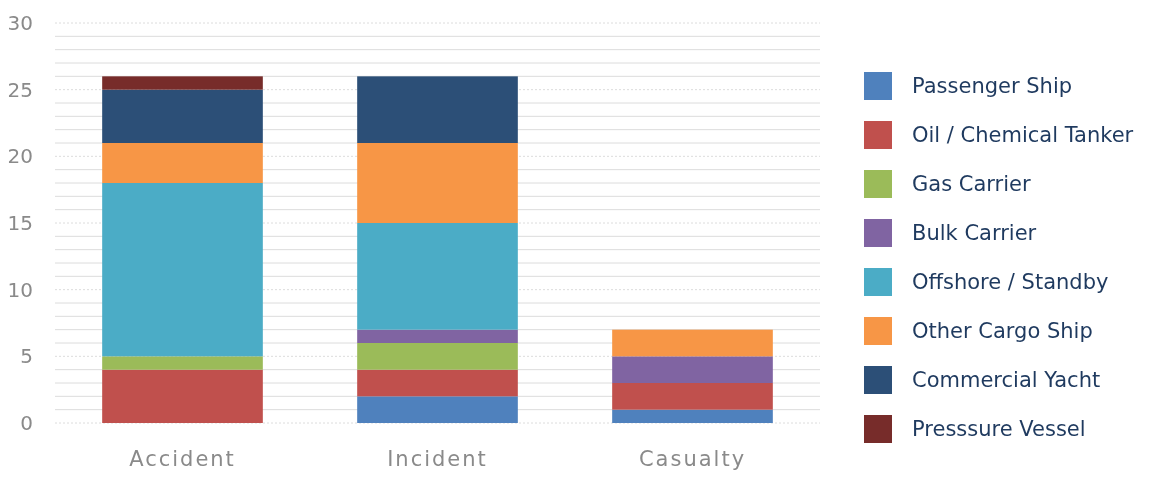 The image size is (1149, 477). What do you see at coordinates (20, 156) in the screenshot?
I see `y-tick-label: 20` at bounding box center [20, 156].